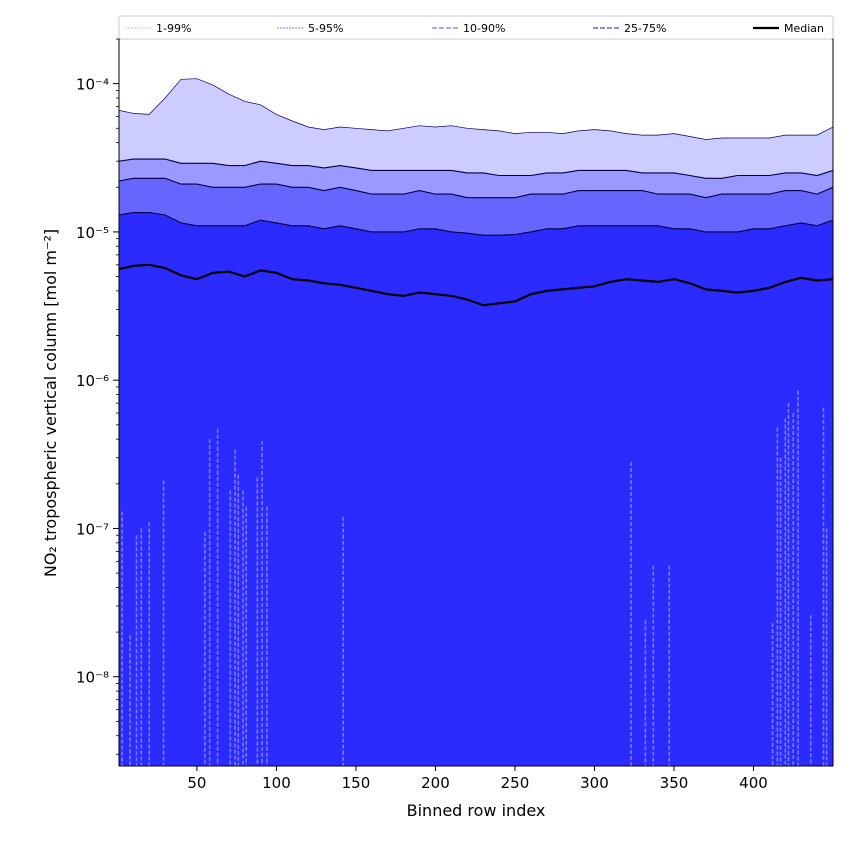 Image resolution: width=850 pixels, height=850 pixels. Describe the element at coordinates (753, 783) in the screenshot. I see `x-tick-label-400: 400` at that location.